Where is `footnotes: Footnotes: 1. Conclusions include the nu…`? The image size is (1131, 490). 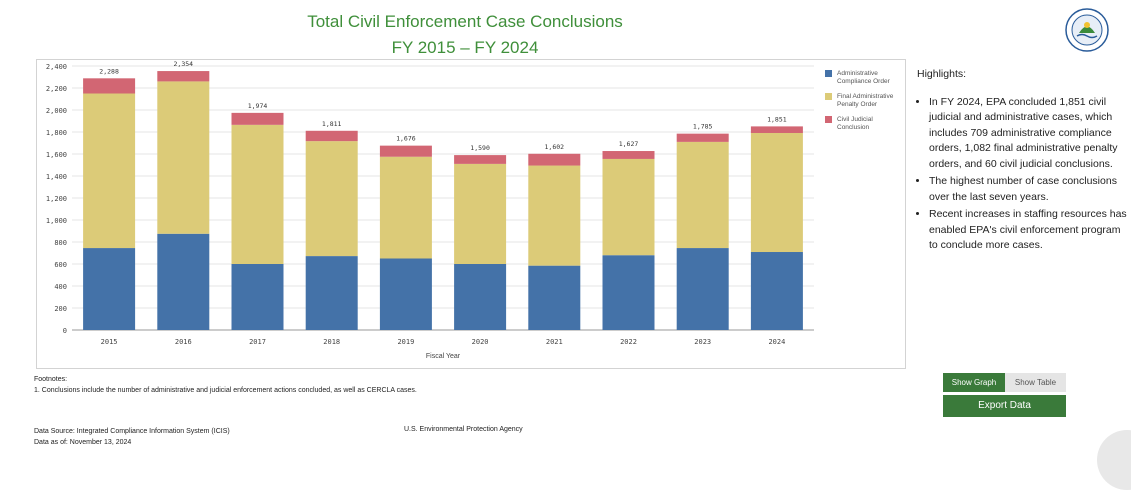
footnotes: Footnotes: 1. Conclusions include the nu… is located at coordinates (225, 385).